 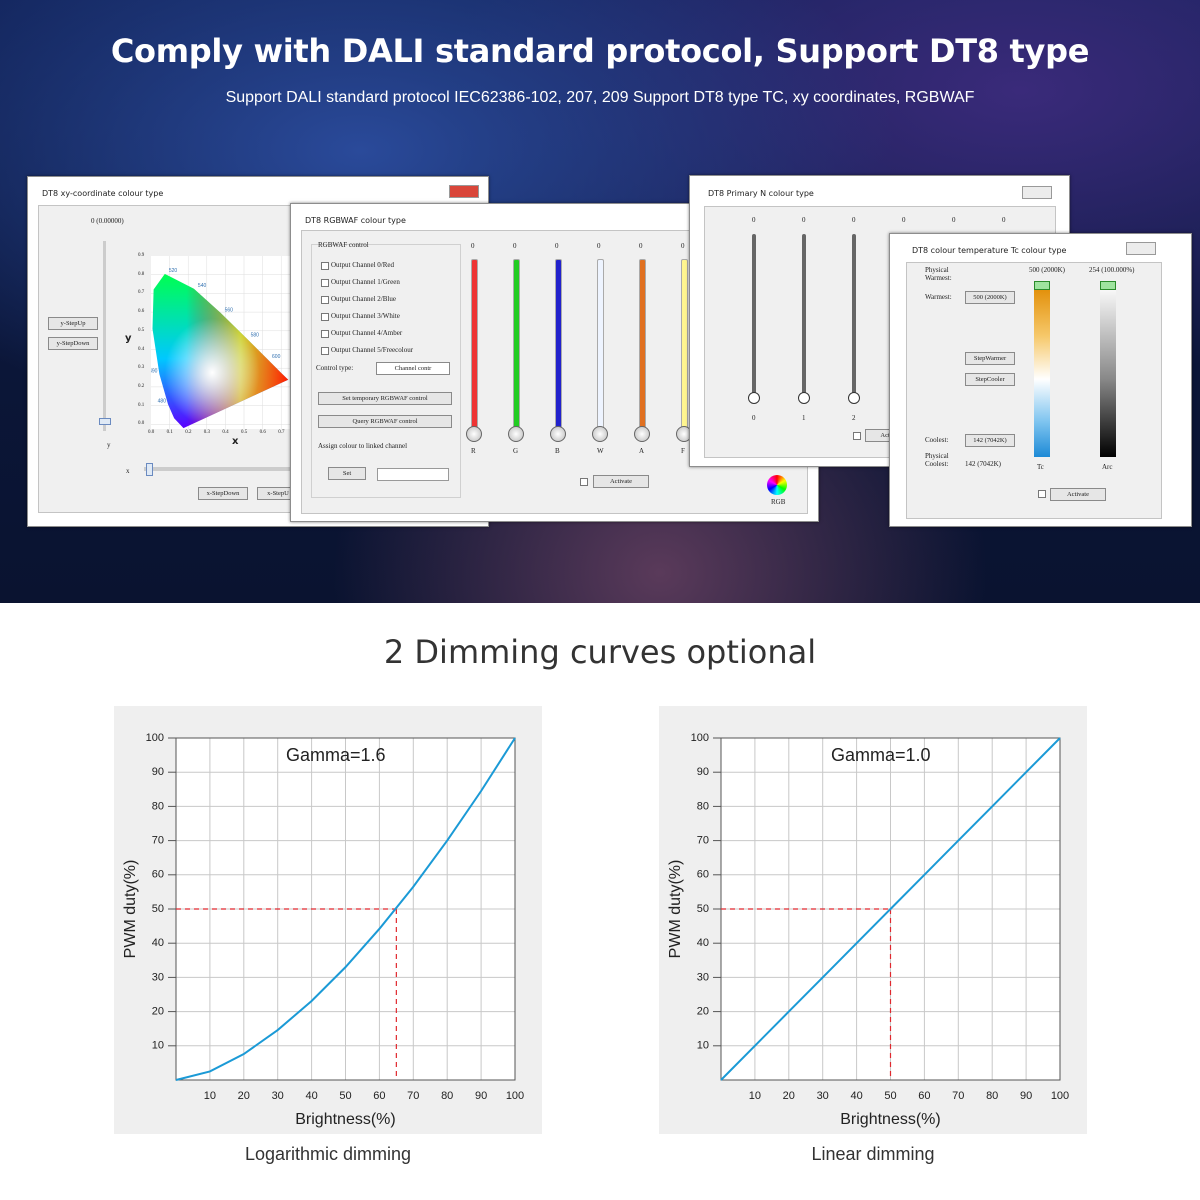 What do you see at coordinates (642, 451) in the screenshot?
I see `channel-letter: A` at bounding box center [642, 451].